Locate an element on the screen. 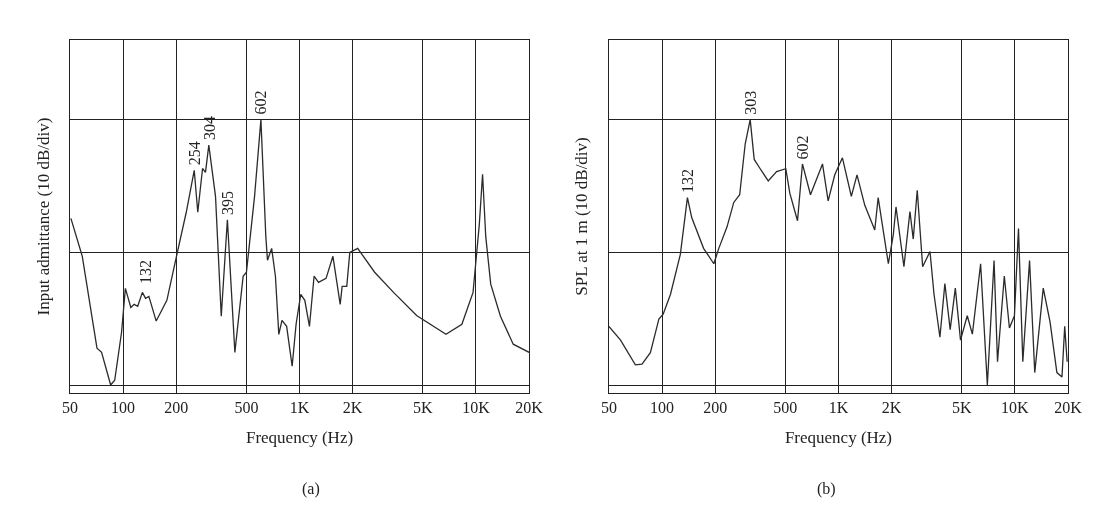 The image size is (1098, 513). annotation: 303 is located at coordinates (750, 102).